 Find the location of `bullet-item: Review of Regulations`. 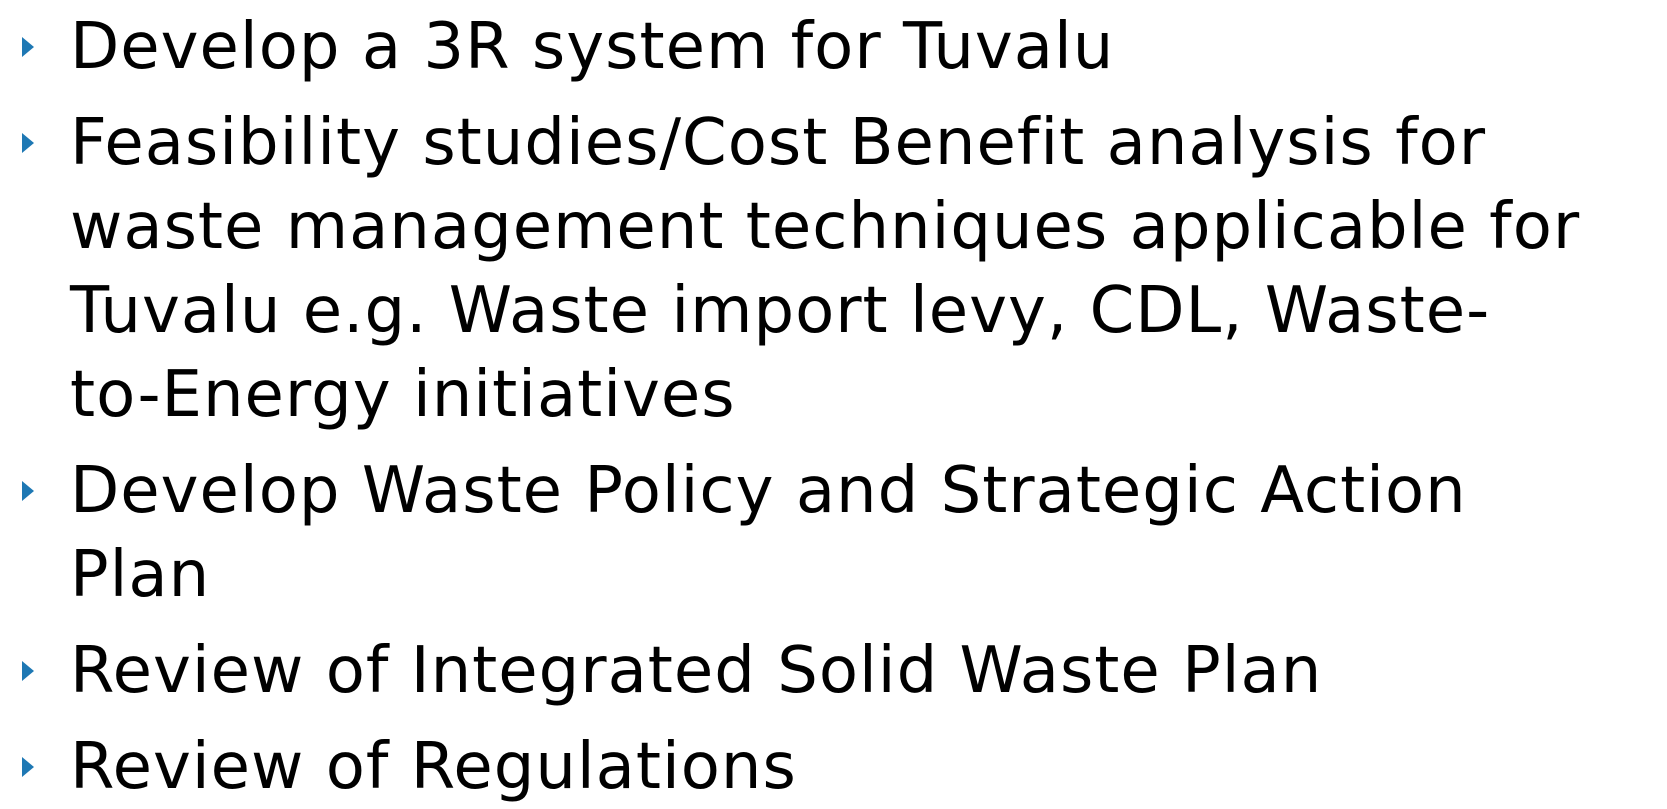

bullet-item: Review of Regulations is located at coordinates (790, 767).